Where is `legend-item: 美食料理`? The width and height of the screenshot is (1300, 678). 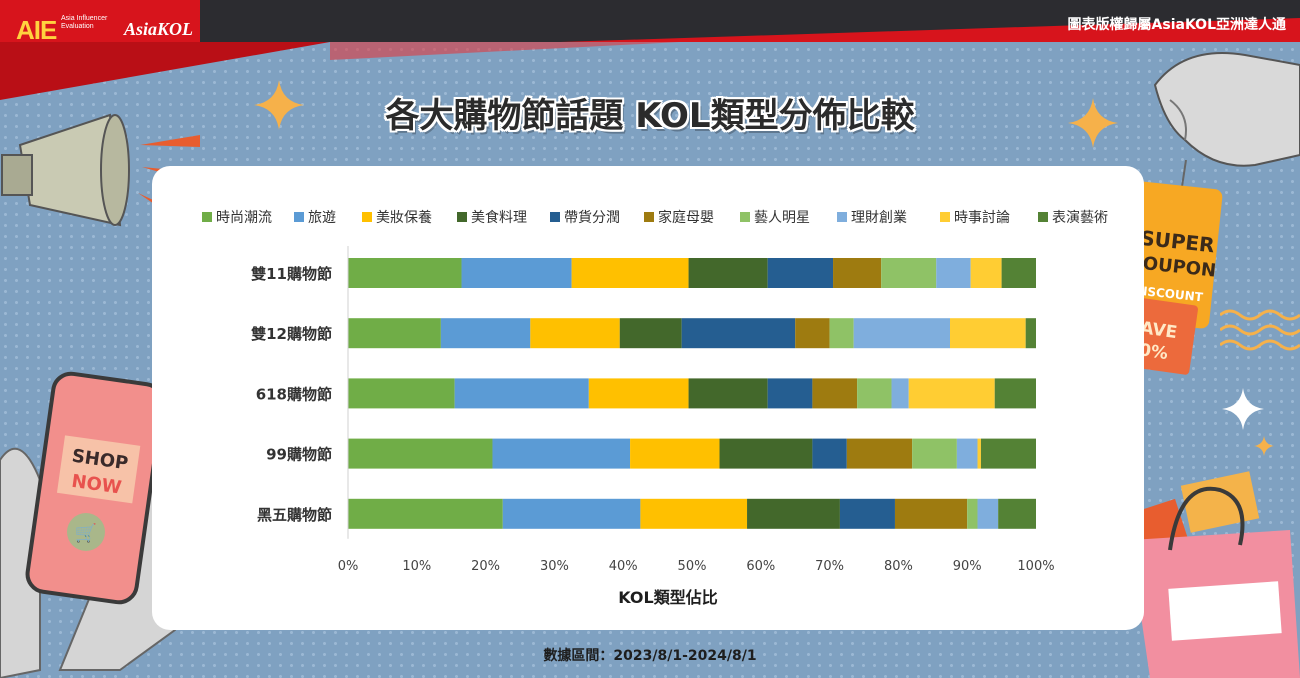
legend-item: 美食料理 is located at coordinates (492, 217).